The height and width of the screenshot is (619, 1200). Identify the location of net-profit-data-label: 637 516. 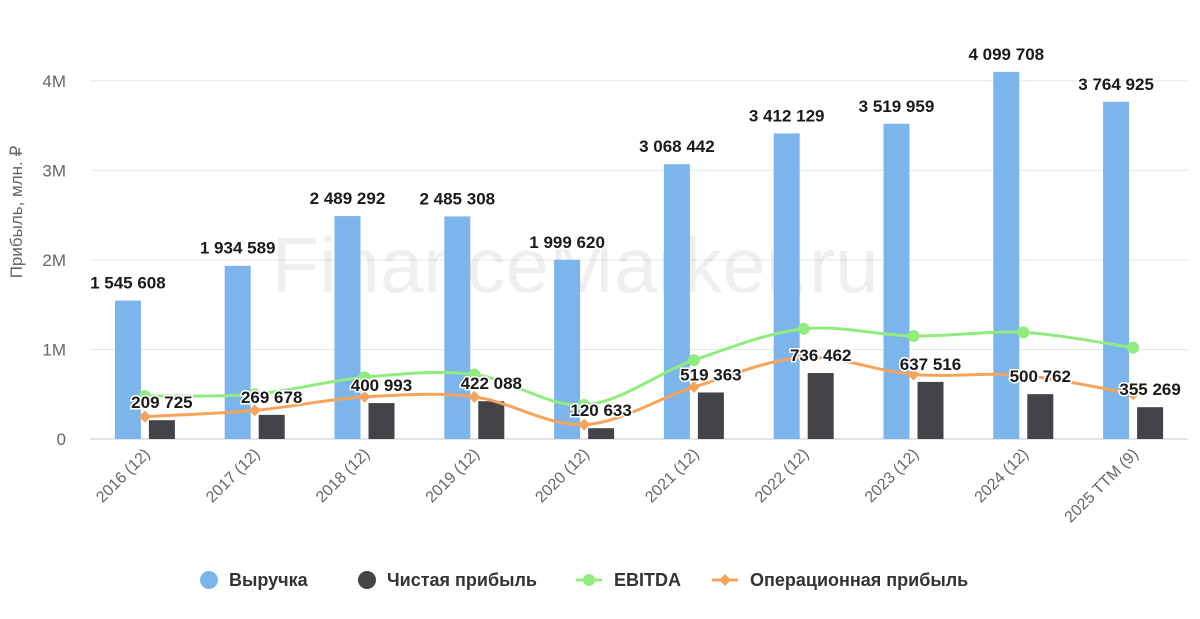
(930, 364).